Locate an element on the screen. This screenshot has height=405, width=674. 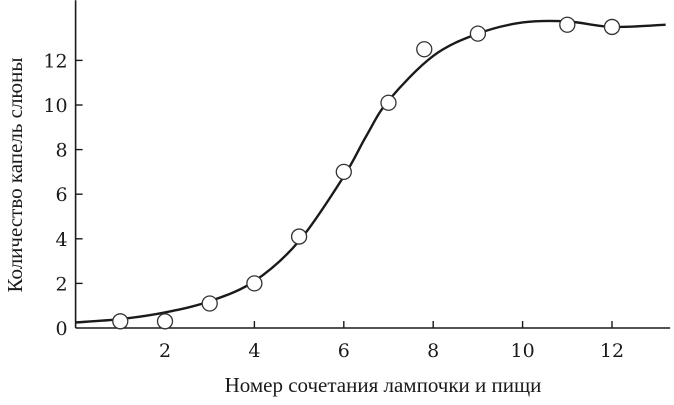
y-axis-label: Количество капель слюны is located at coordinates (15, 175).